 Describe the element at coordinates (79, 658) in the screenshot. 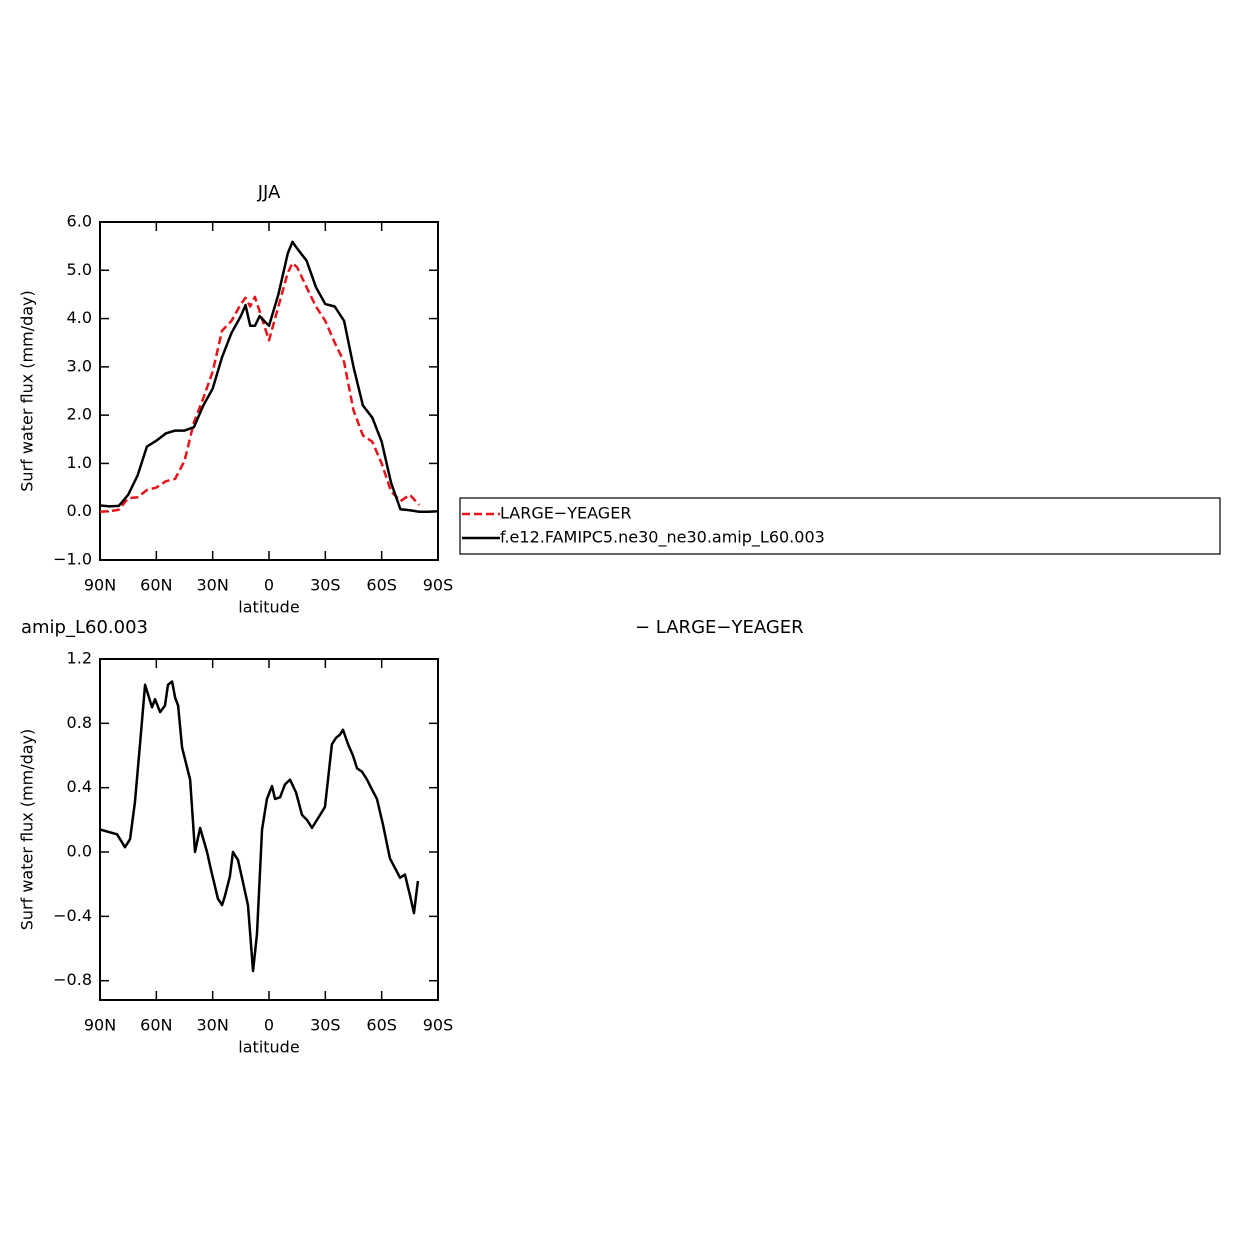

I see `y-tick-label: 1.2` at that location.